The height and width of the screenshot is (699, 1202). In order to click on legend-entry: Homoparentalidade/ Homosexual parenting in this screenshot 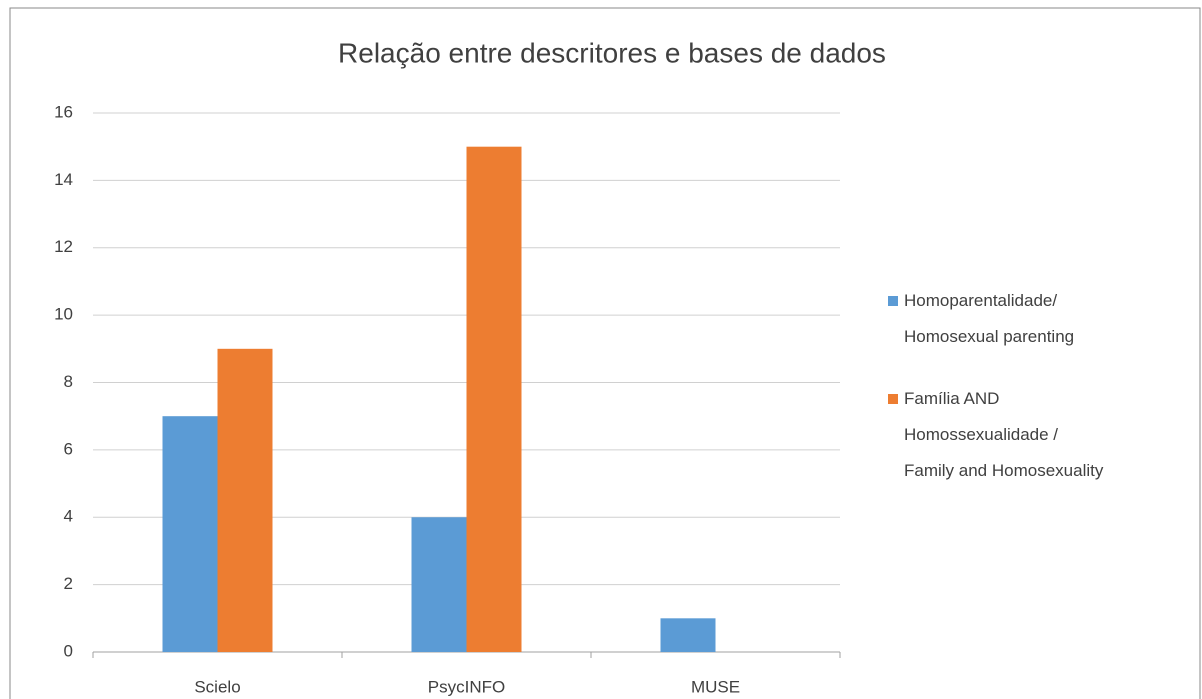, I will do `click(995, 319)`.